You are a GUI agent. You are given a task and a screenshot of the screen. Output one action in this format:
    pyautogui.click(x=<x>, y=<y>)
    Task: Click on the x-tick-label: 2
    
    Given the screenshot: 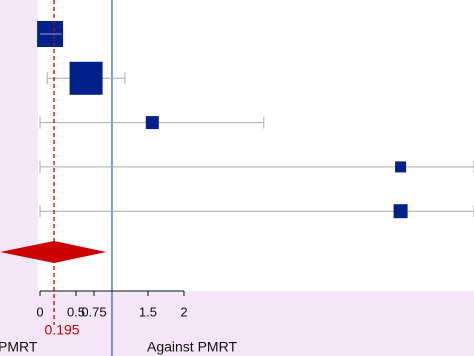 What is the action you would take?
    pyautogui.click(x=183, y=311)
    